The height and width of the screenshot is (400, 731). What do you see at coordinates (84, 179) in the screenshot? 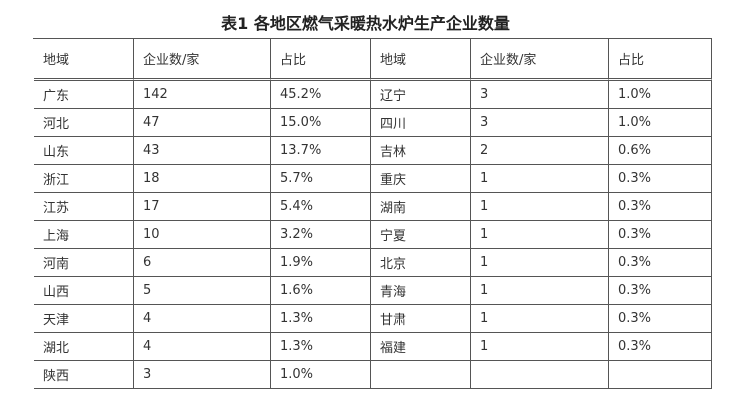
I see `table-cell: 浙江` at bounding box center [84, 179].